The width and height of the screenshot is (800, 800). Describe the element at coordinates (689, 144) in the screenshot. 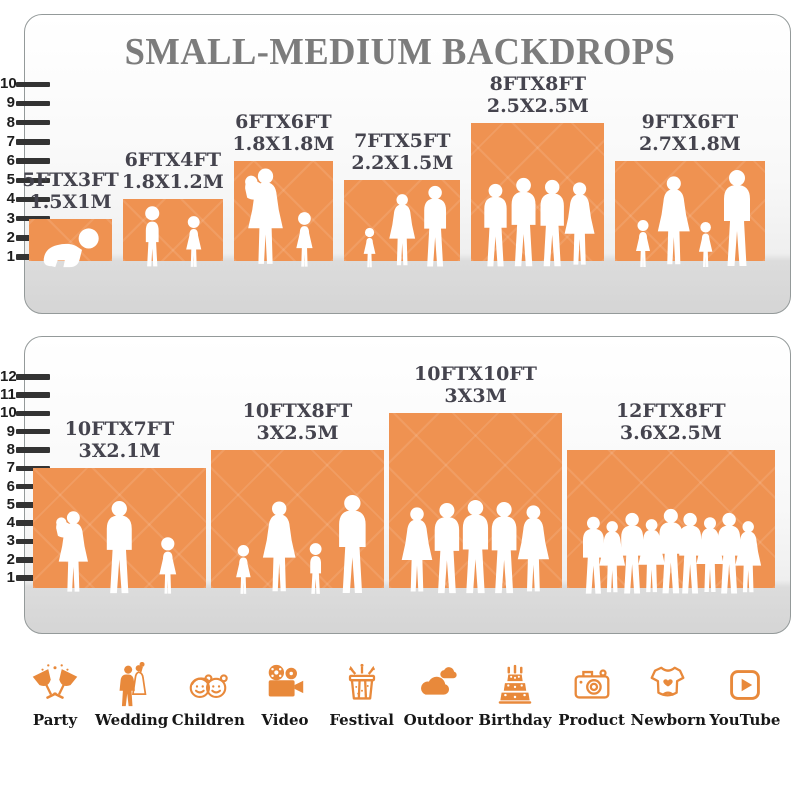

I see `bar-size-m: 2.7X1.8M` at that location.